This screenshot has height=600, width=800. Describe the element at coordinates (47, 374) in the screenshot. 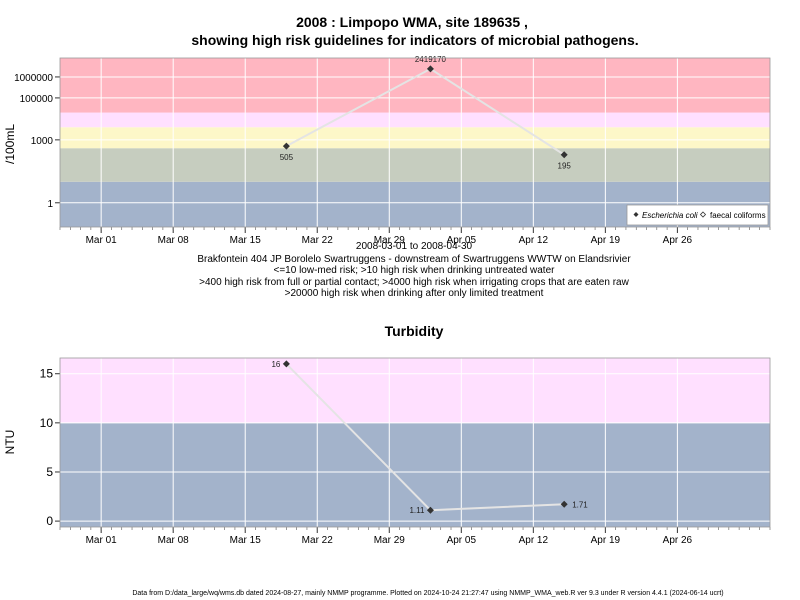

I see `y-tick-label-4: 15` at that location.